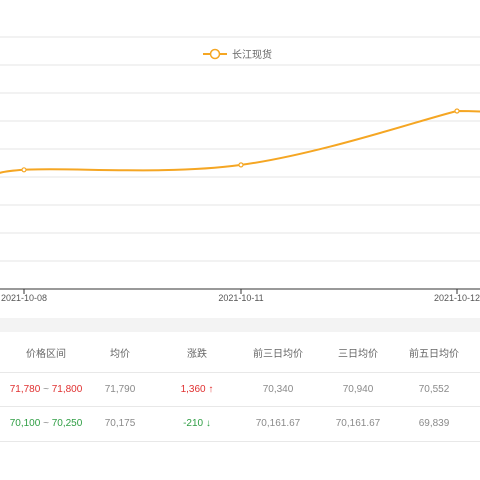 This screenshot has width=480, height=480. What do you see at coordinates (120, 423) in the screenshot?
I see `average-price: 70,175` at bounding box center [120, 423].